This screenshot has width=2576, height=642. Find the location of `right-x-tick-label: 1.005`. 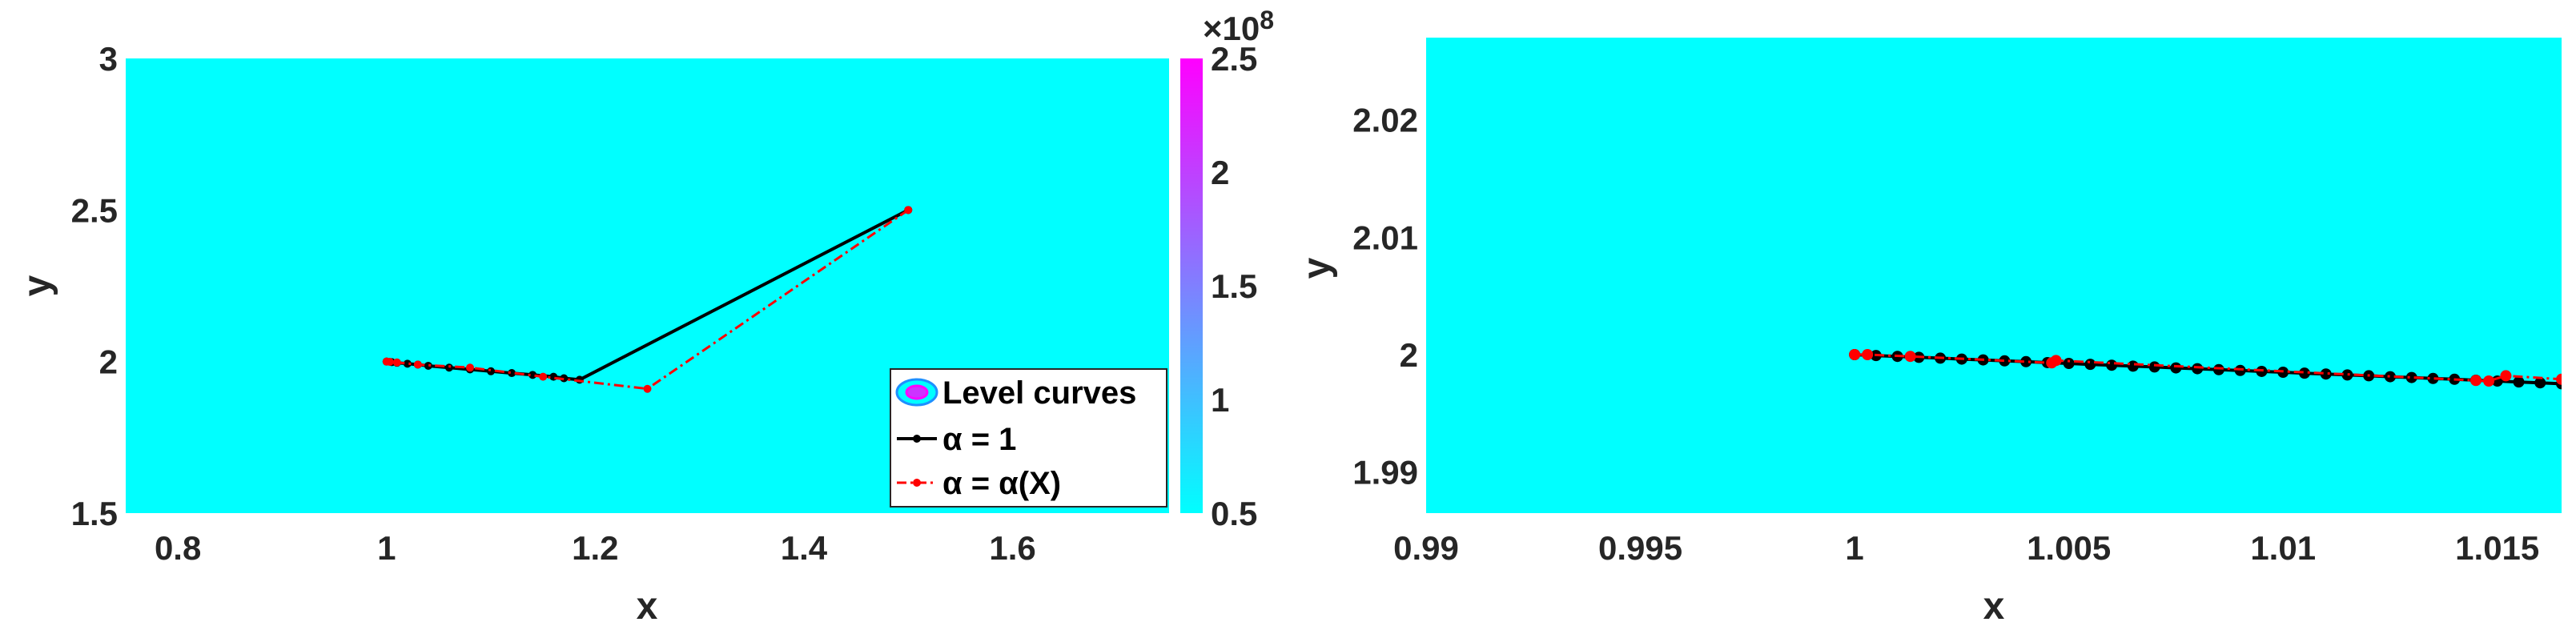

right-x-tick-label: 1.005 is located at coordinates (2069, 548).